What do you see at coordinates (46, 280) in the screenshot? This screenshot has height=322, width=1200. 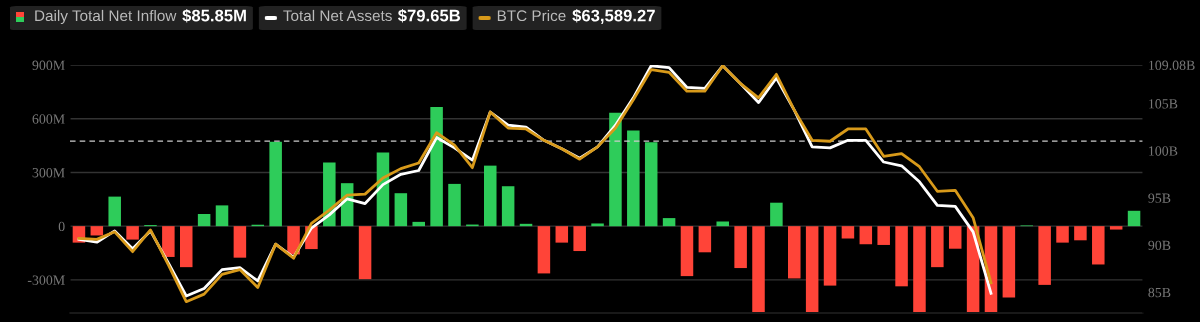 I see `y-tick-label: -300M` at bounding box center [46, 280].